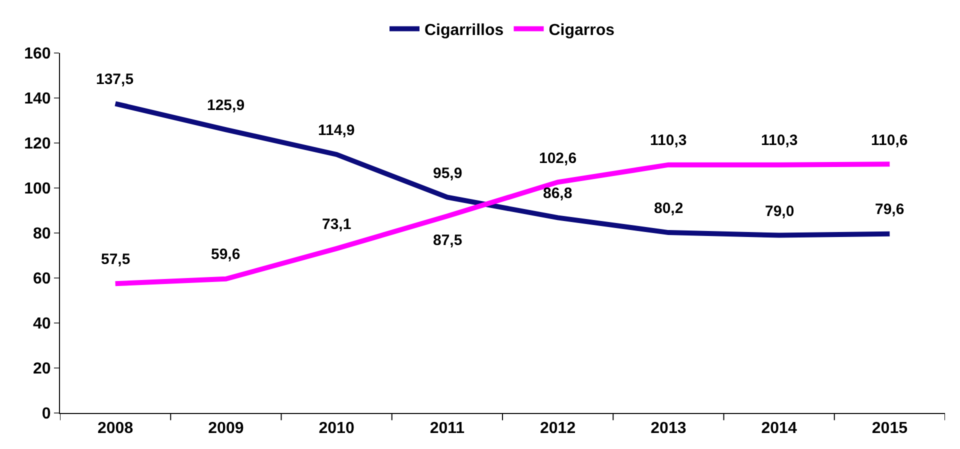 The height and width of the screenshot is (449, 960). What do you see at coordinates (668, 429) in the screenshot?
I see `x-tick-label: 2013` at bounding box center [668, 429].